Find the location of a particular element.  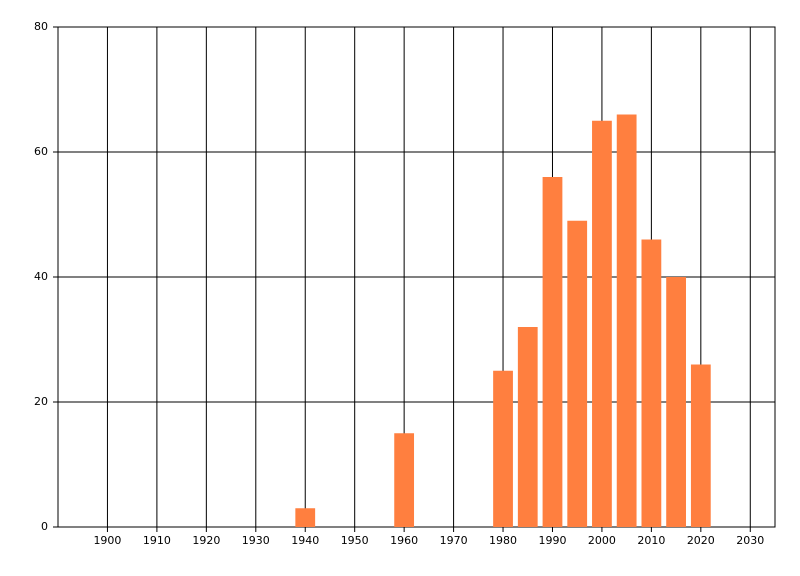

x-tick-label: 1930 is located at coordinates (256, 540).